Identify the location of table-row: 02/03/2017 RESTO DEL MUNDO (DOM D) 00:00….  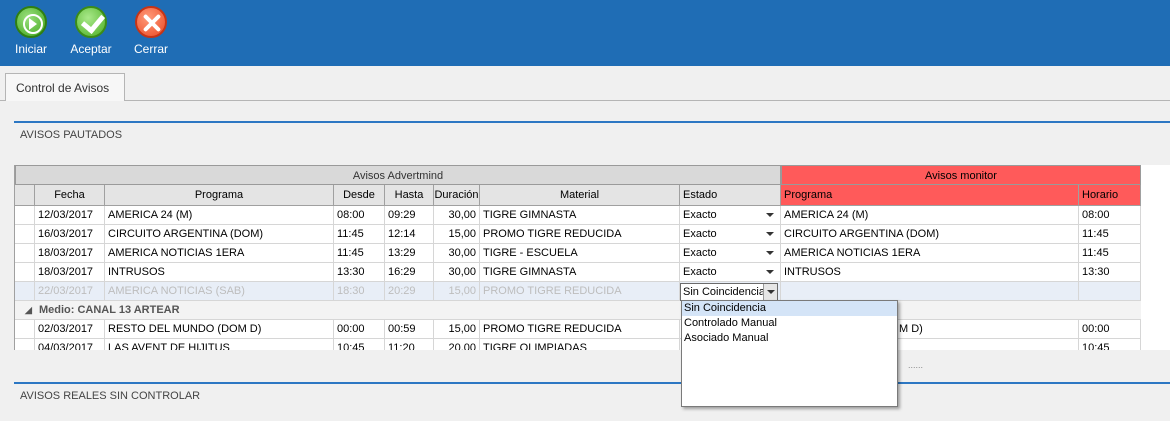
(578, 329).